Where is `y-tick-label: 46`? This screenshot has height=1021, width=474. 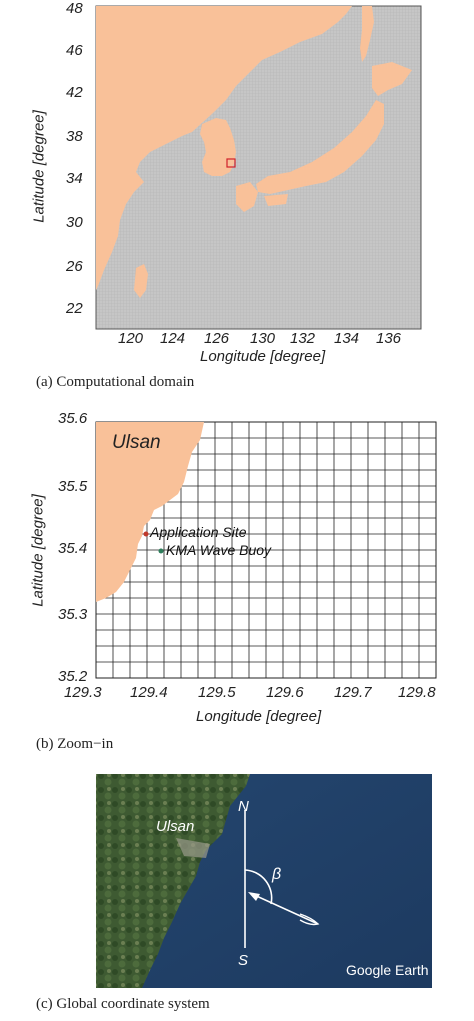
y-tick-label: 46 is located at coordinates (74, 50).